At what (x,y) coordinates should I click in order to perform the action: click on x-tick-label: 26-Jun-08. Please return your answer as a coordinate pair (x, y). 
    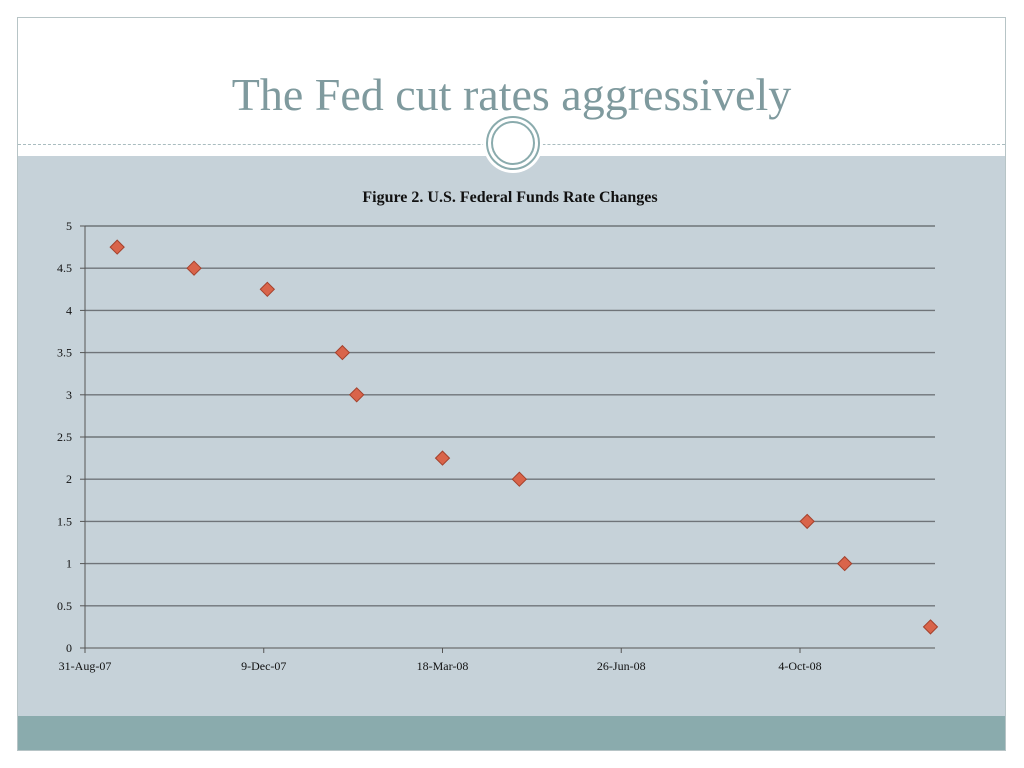
    Looking at the image, I should click on (621, 666).